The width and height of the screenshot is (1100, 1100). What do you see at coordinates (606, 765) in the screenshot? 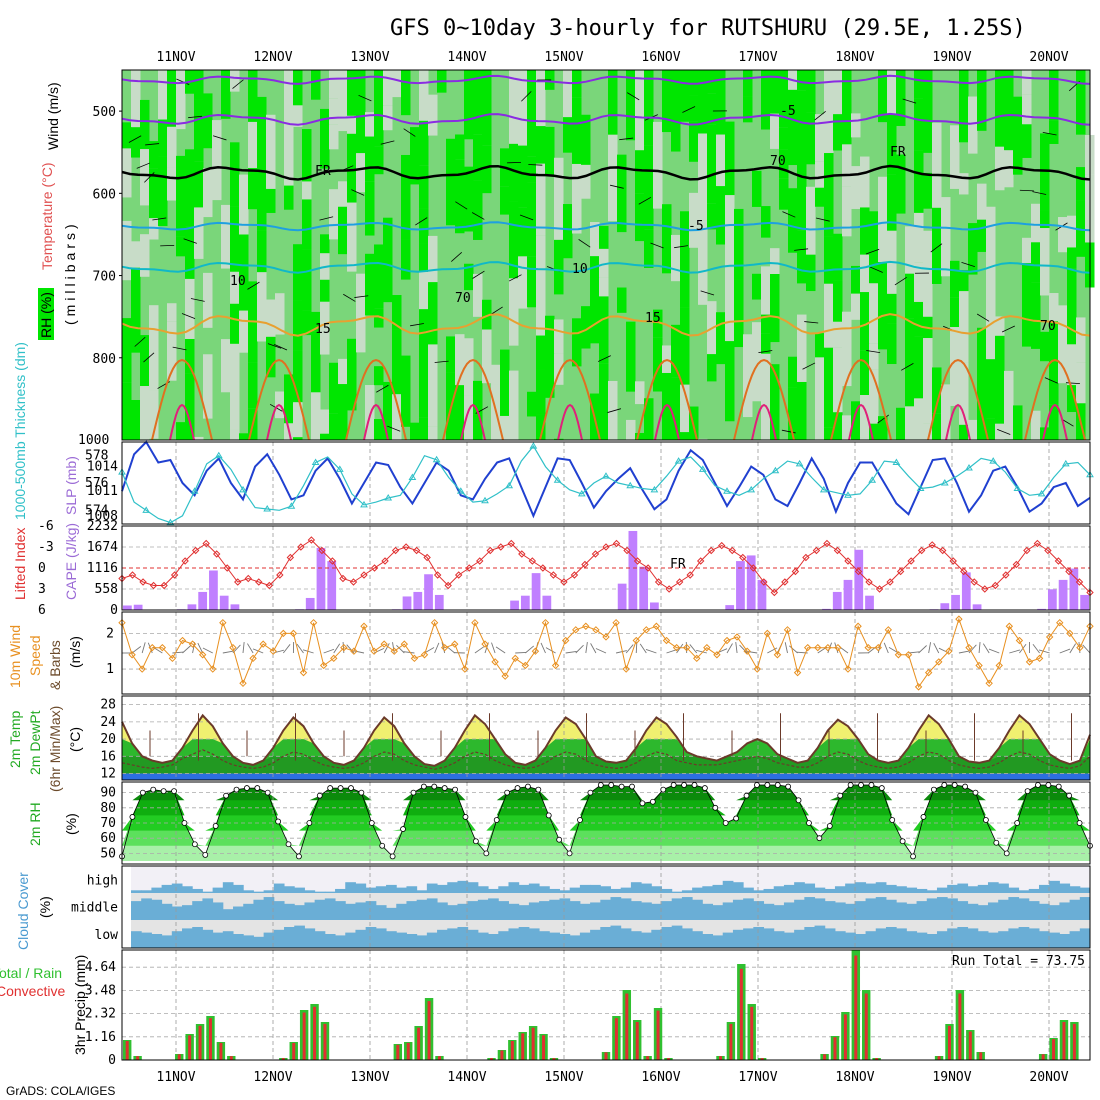
I see `temp-lower-fill` at bounding box center [606, 765].